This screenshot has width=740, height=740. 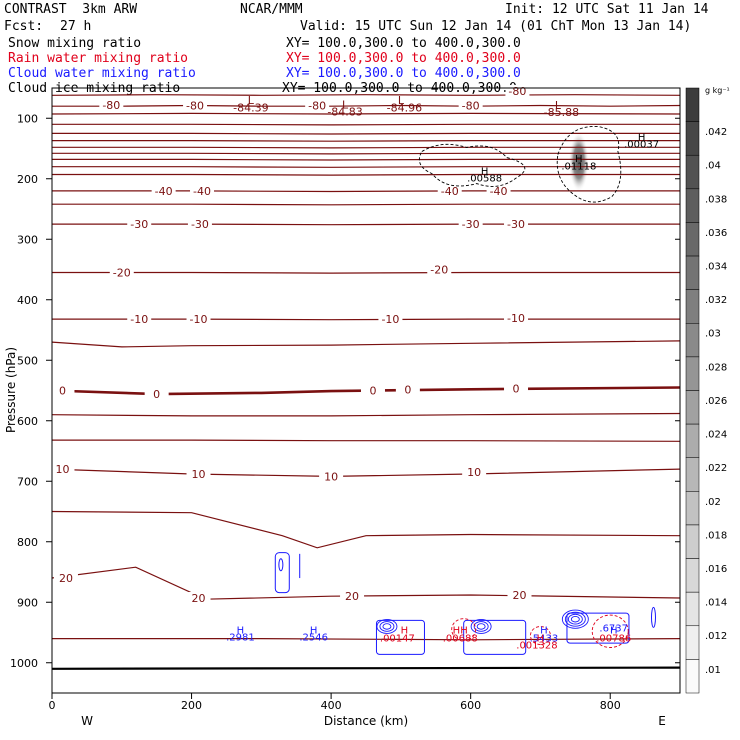 I want to click on colorbar-tick-label: .02, so click(x=713, y=502).